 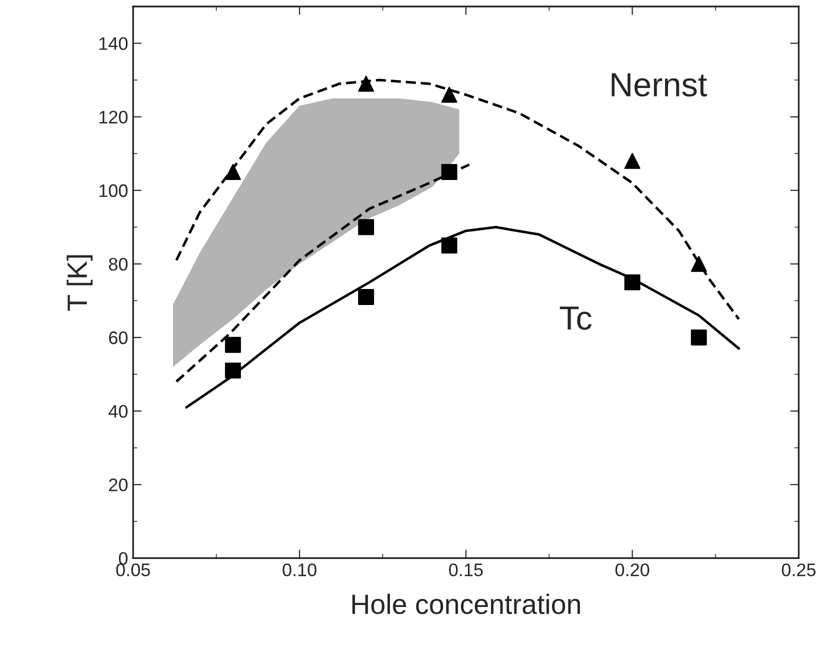 What do you see at coordinates (576, 318) in the screenshot?
I see `annotation: Tc` at bounding box center [576, 318].